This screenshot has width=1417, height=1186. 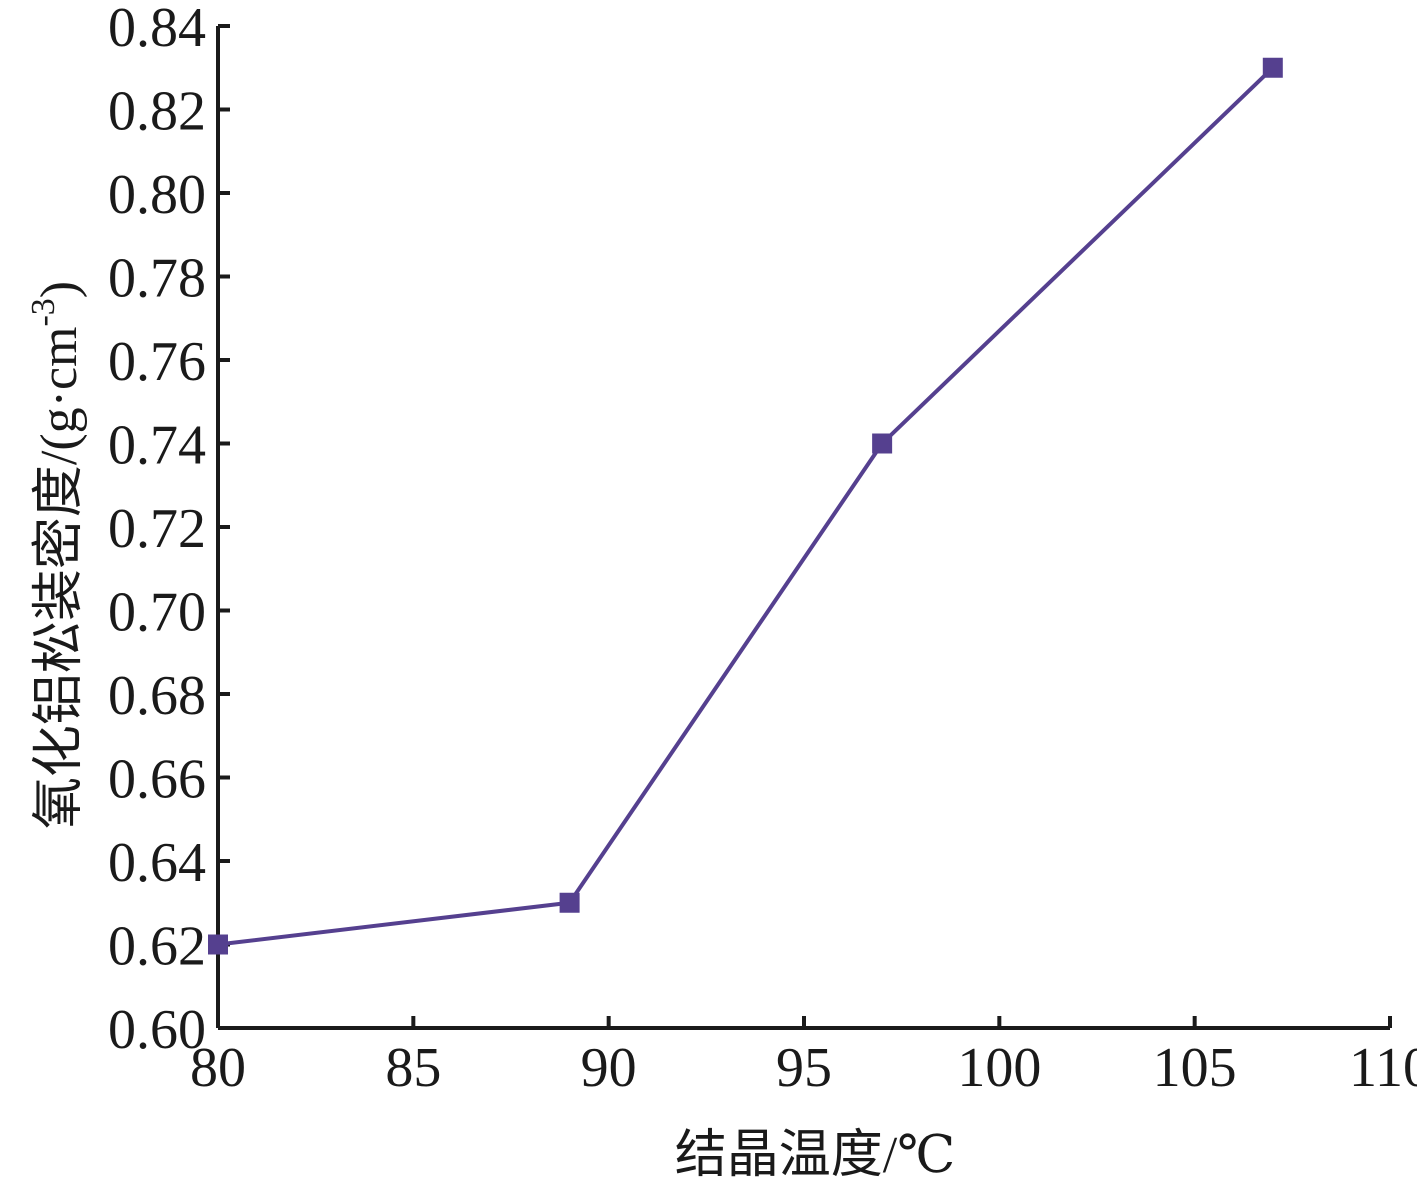 What do you see at coordinates (157, 446) in the screenshot?
I see `y-tick-label: 0.74` at bounding box center [157, 446].